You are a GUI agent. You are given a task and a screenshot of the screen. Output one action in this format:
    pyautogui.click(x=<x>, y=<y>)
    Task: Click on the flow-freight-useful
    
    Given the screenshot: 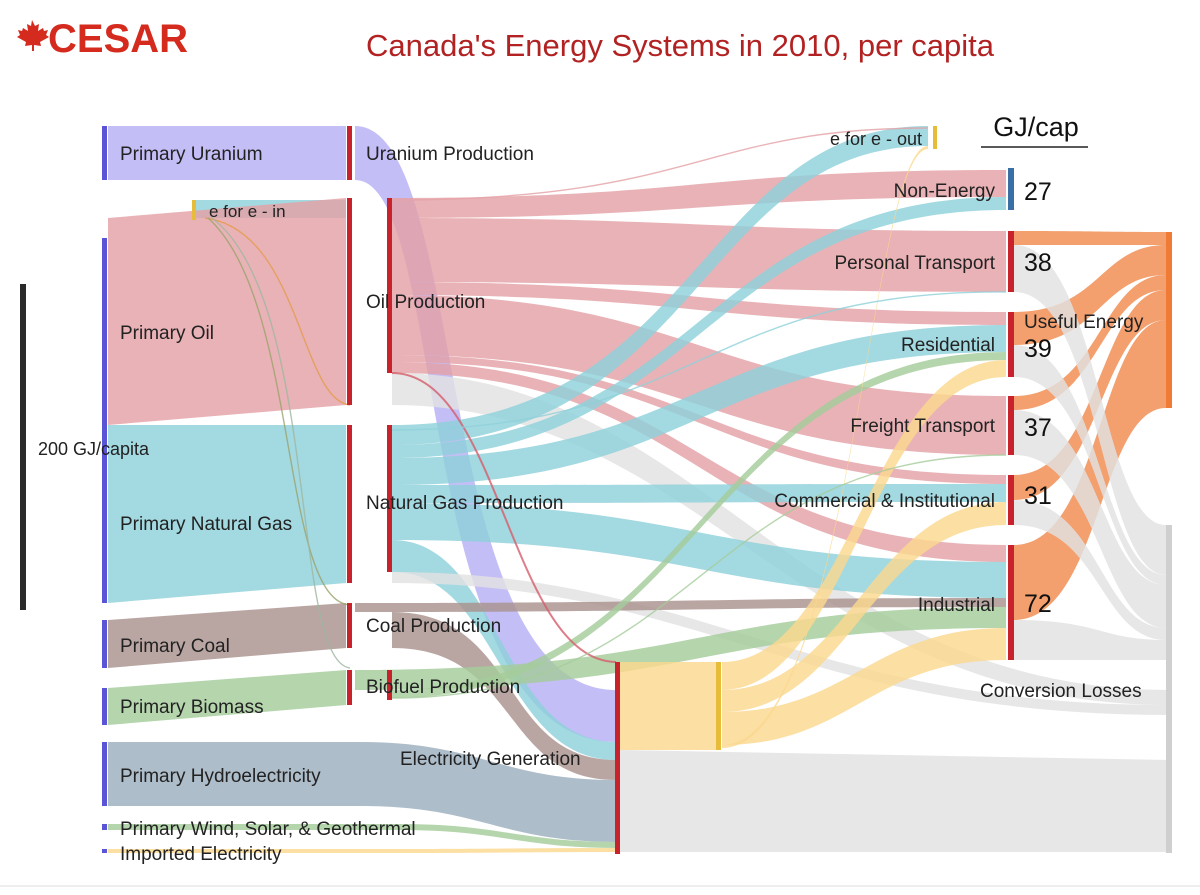 What is the action you would take?
    pyautogui.click(x=1090, y=342)
    